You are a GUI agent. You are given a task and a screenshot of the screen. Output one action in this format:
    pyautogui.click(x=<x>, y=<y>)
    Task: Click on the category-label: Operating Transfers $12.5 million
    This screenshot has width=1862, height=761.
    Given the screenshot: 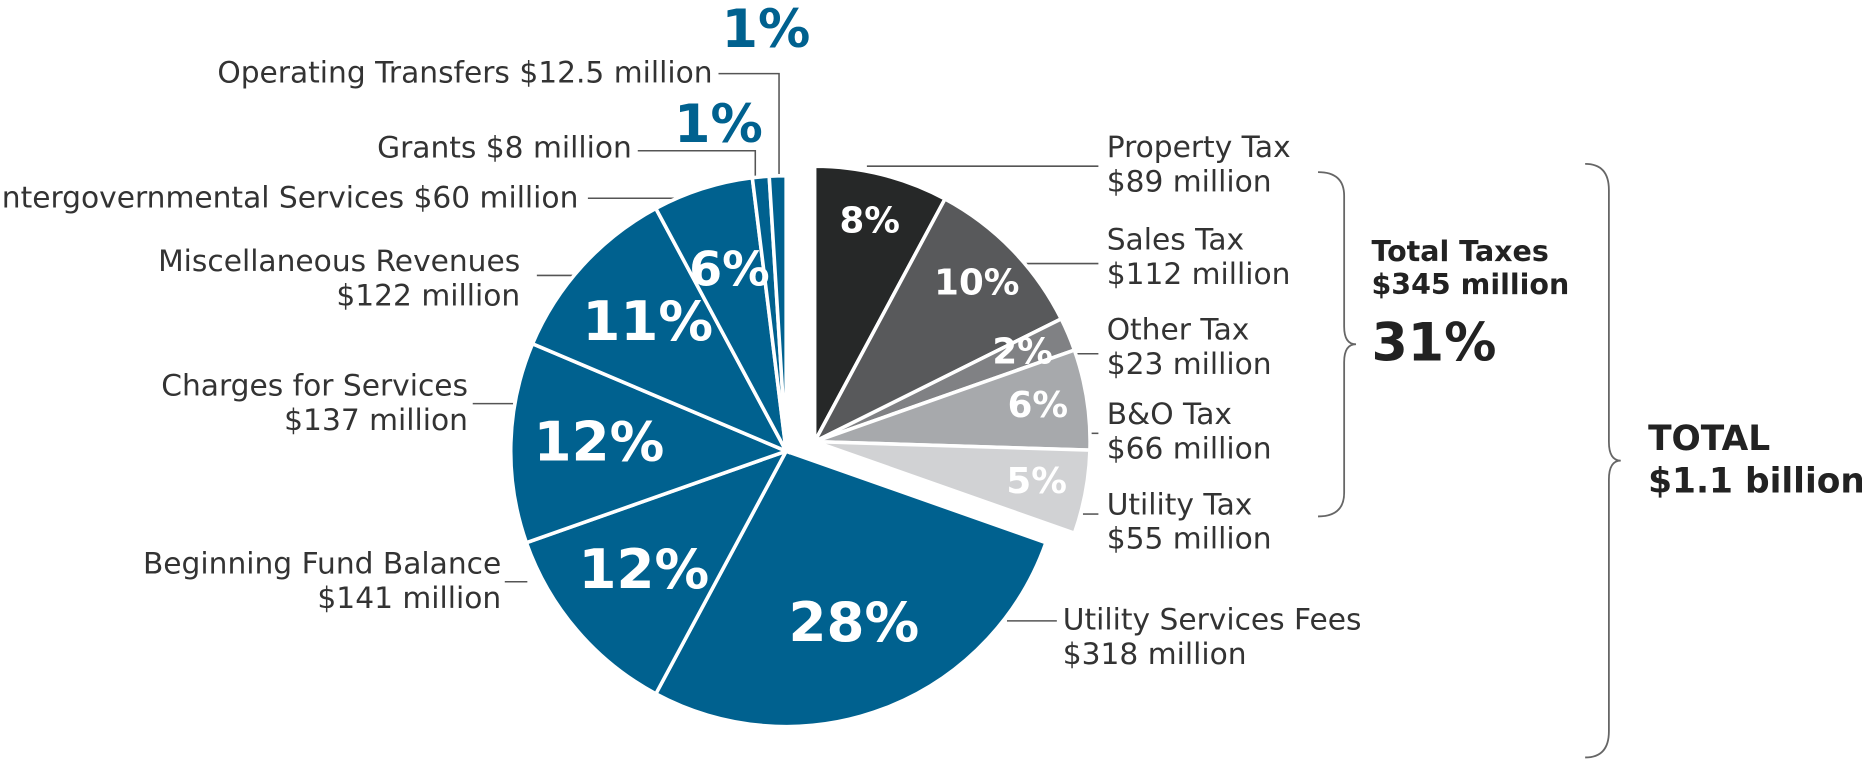 What is the action you would take?
    pyautogui.click(x=464, y=71)
    